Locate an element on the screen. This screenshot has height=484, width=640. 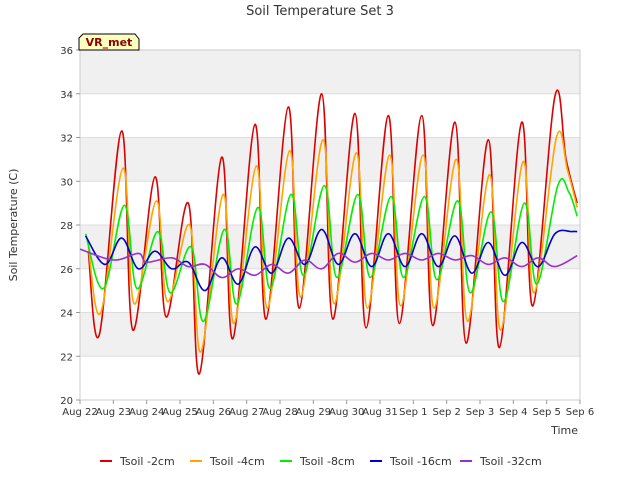
x-tick-label: Sep 4 is located at coordinates (513, 412).